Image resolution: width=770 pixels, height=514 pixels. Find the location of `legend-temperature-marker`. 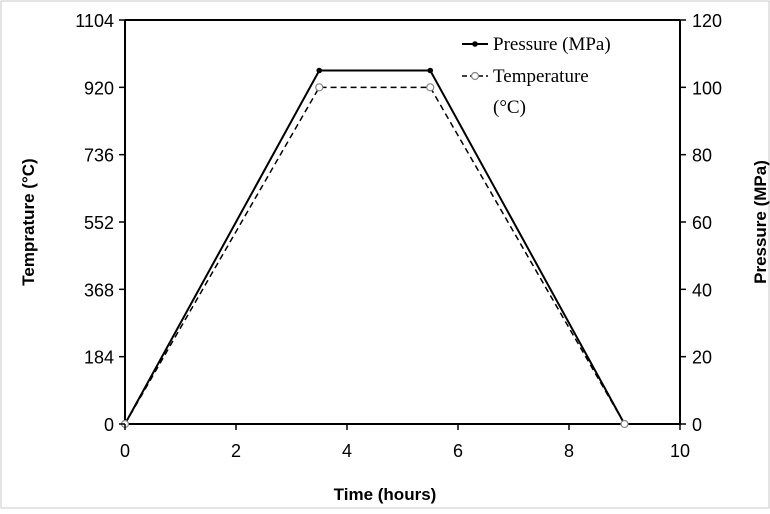

legend-temperature-marker is located at coordinates (475, 76).